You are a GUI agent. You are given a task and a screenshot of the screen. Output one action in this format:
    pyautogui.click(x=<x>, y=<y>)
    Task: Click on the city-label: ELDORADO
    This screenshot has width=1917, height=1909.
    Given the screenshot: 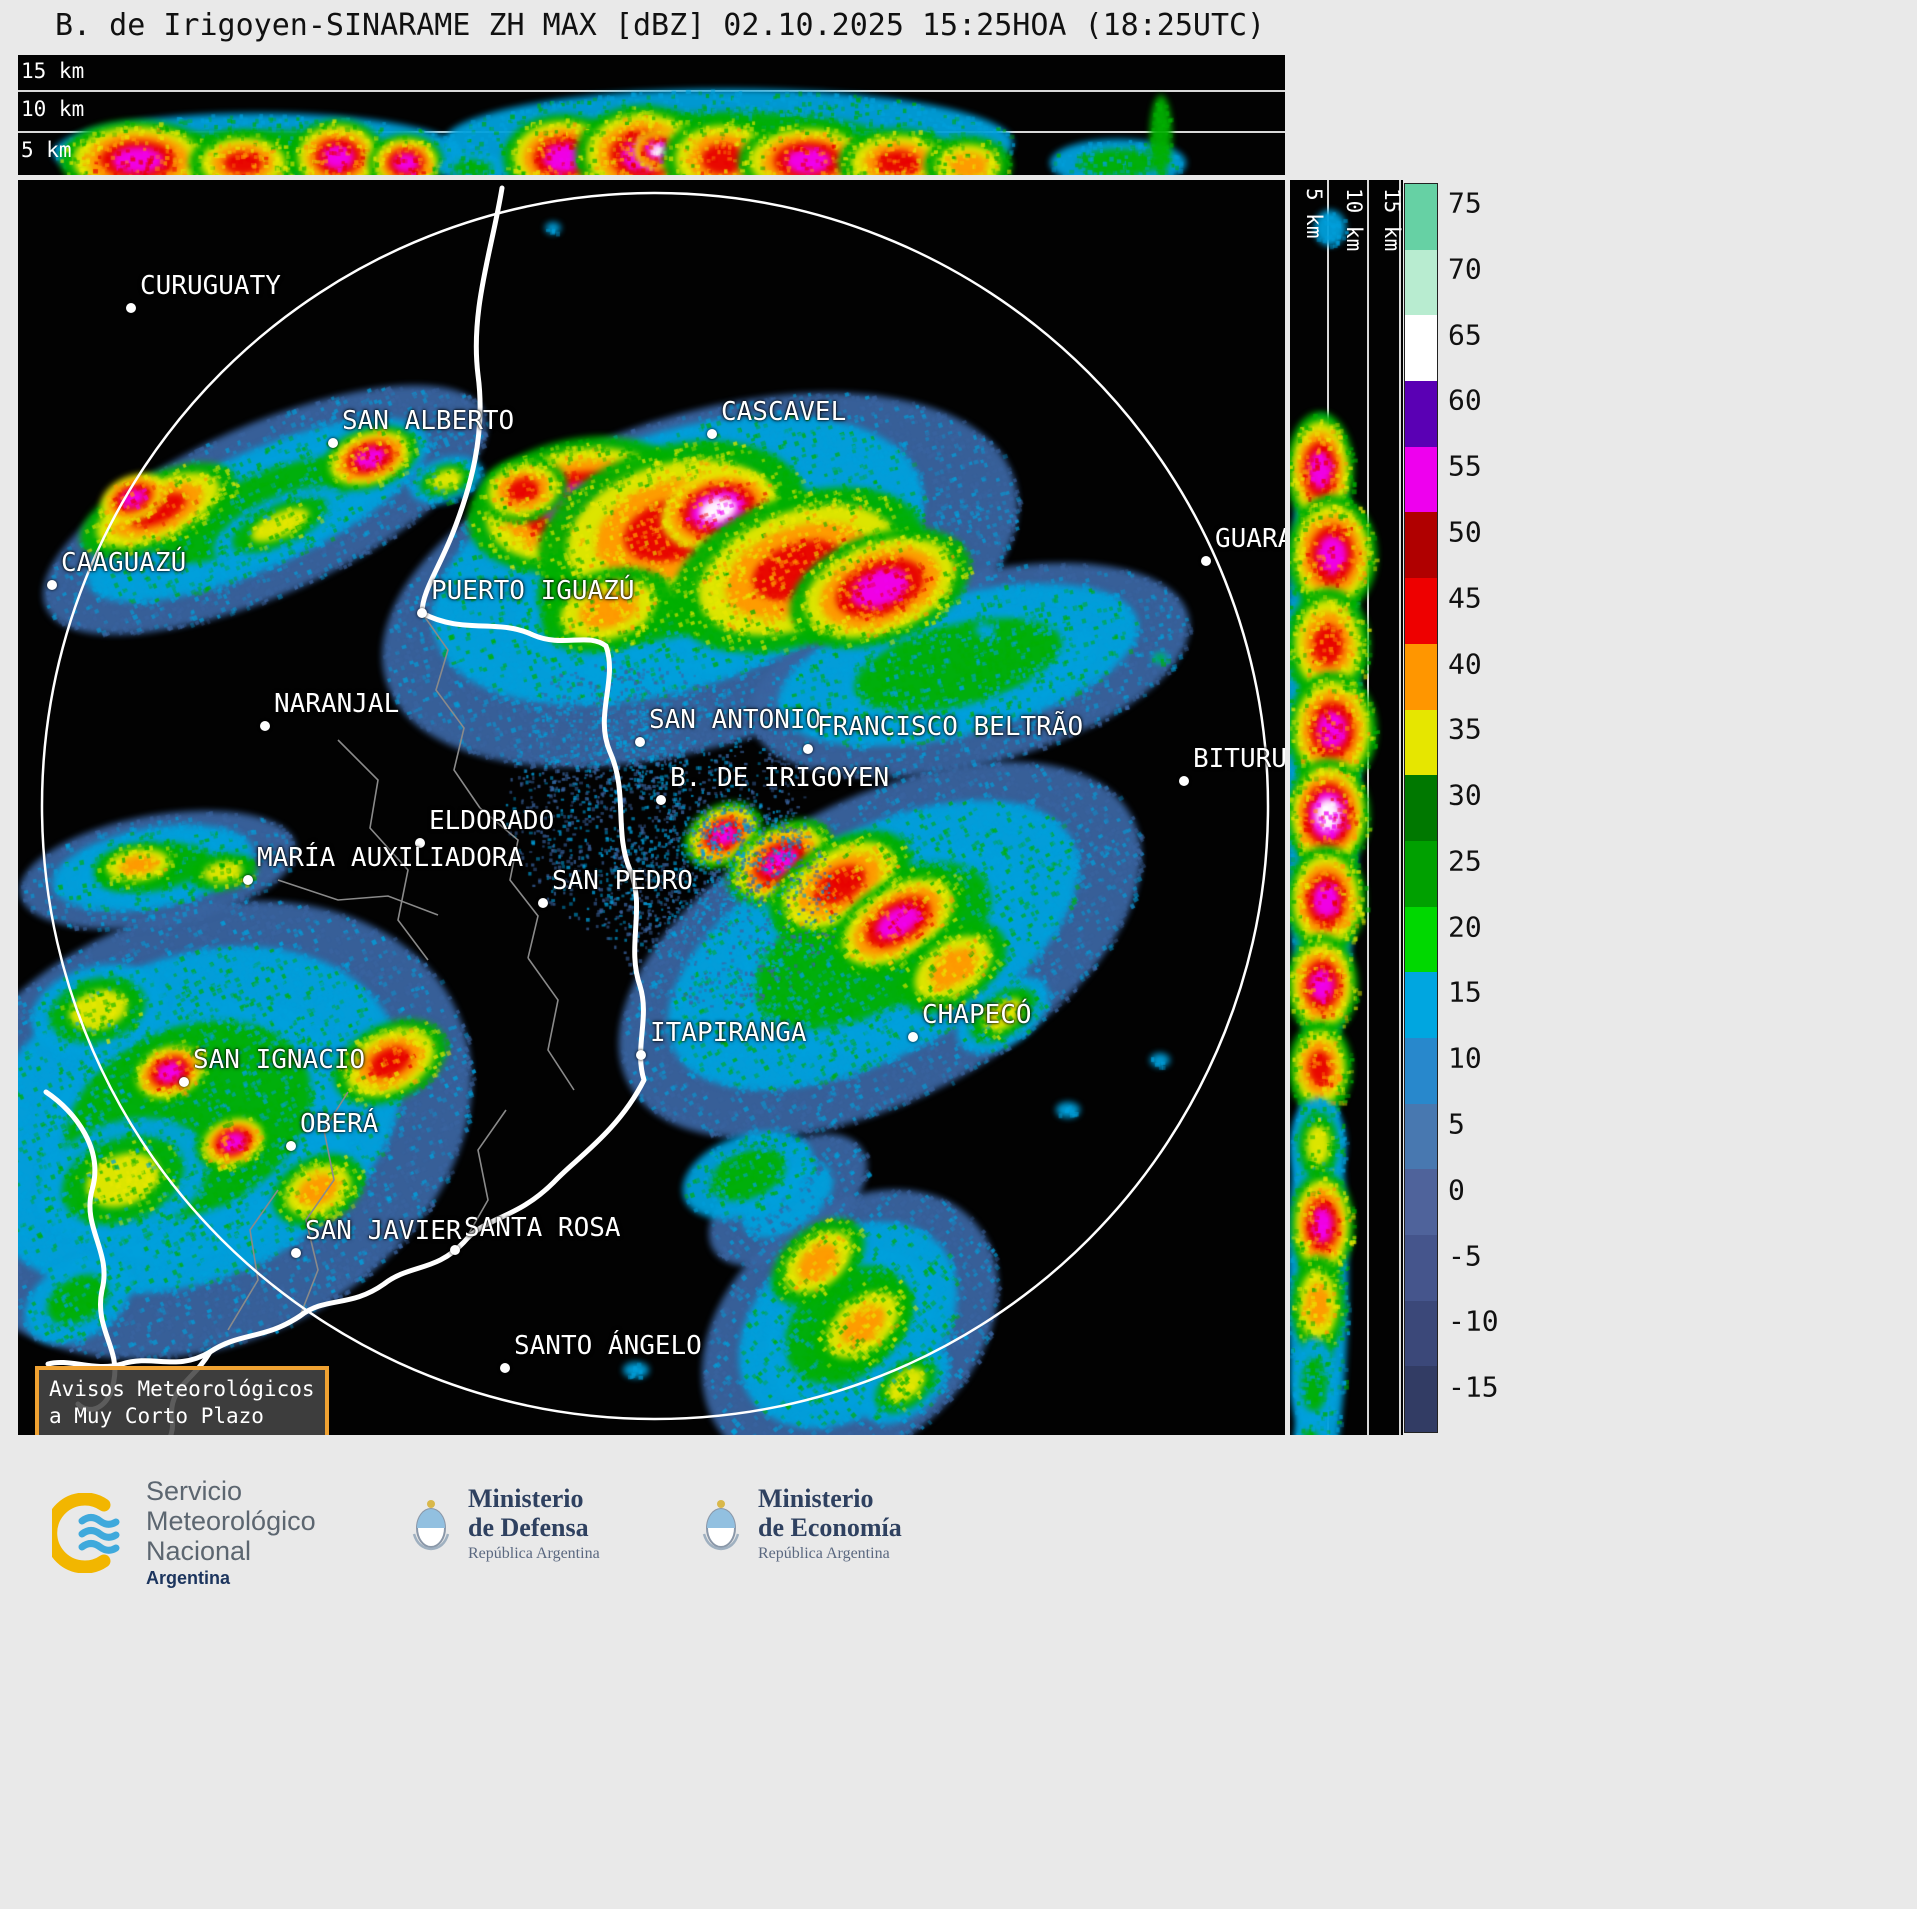 What is the action you would take?
    pyautogui.click(x=492, y=821)
    